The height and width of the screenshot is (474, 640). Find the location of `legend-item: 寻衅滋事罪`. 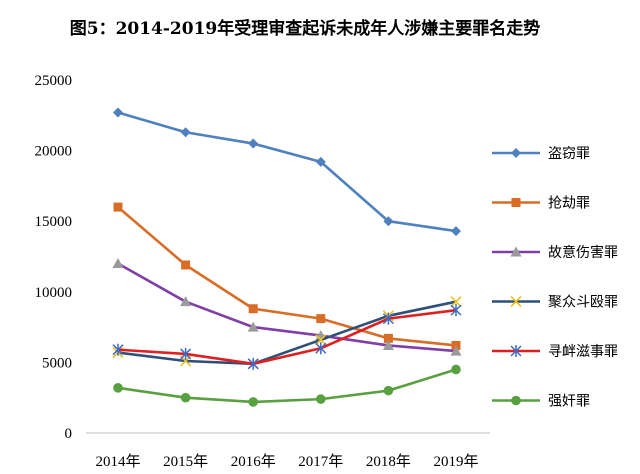

legend-item: 寻衅滋事罪 is located at coordinates (555, 352).